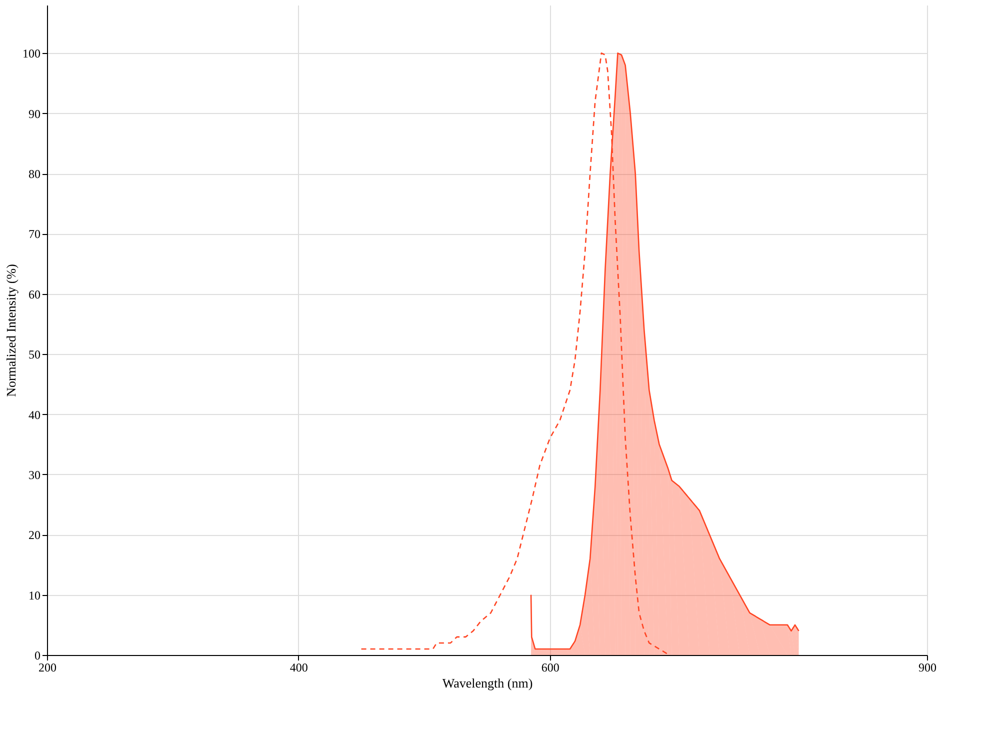 The height and width of the screenshot is (755, 989). I want to click on y-tick-label: 80, so click(34, 174).